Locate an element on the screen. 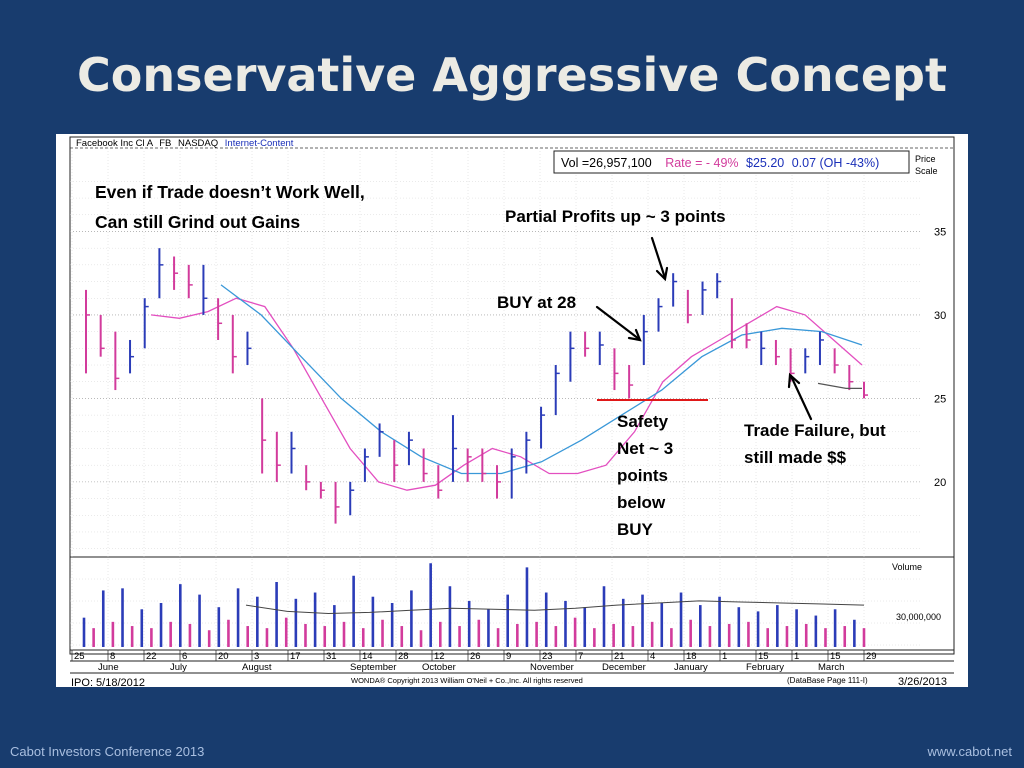  annotation-safety-1: Safety is located at coordinates (643, 421).